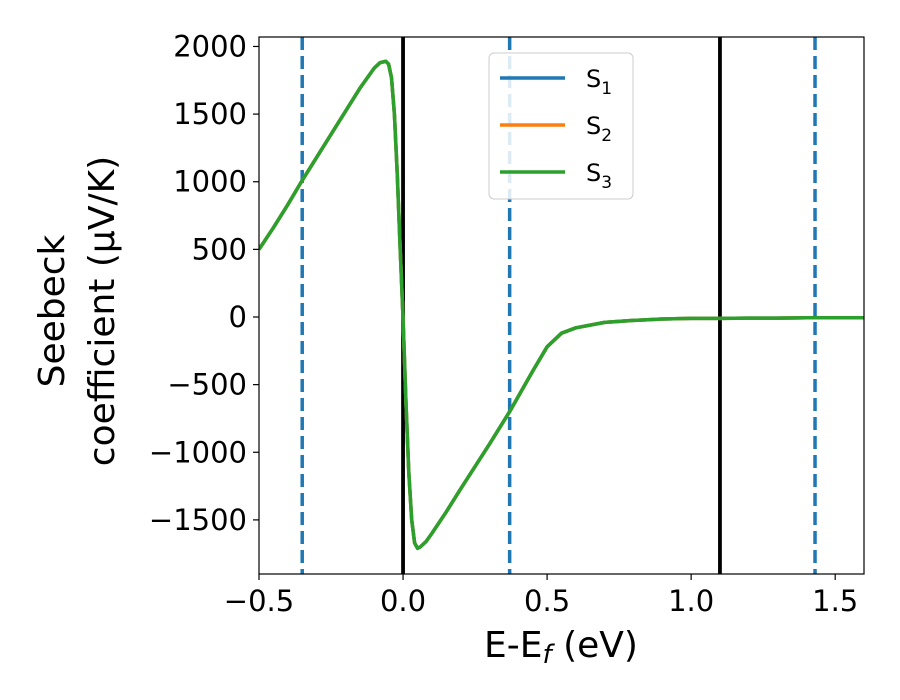  I want to click on y-tick-label-3: 0, so click(238, 317).